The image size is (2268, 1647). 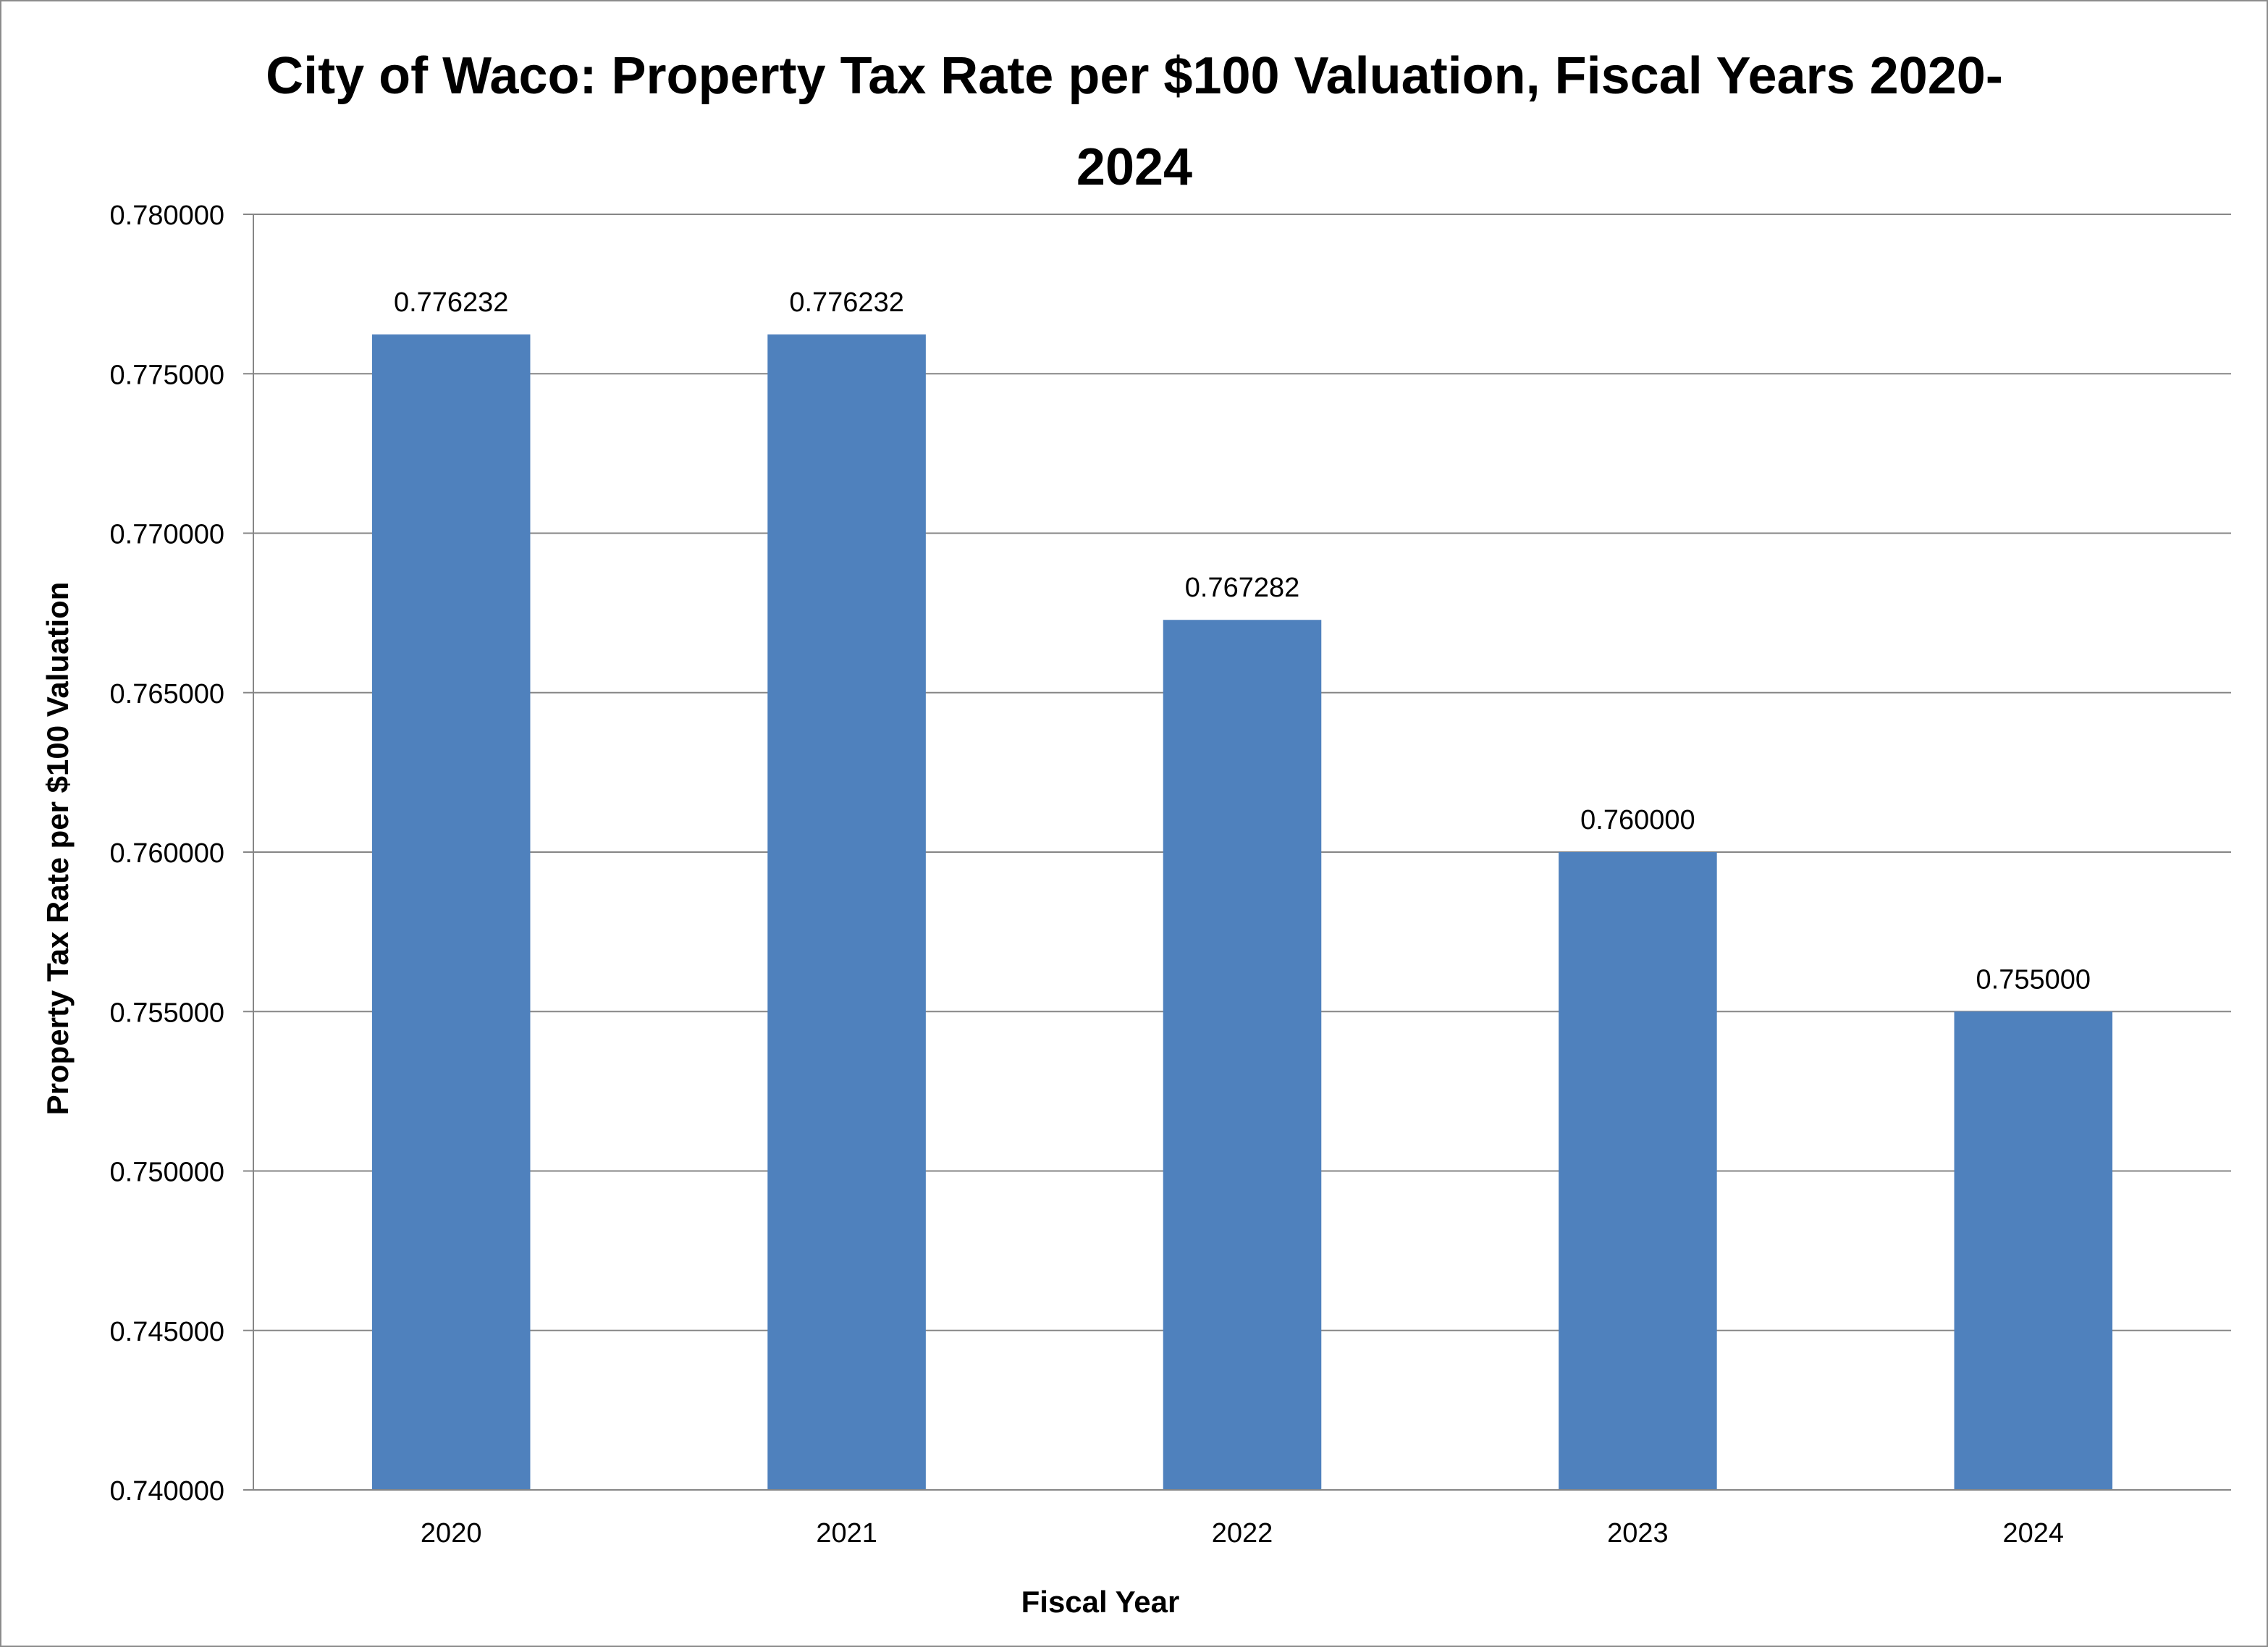 I want to click on y-tick-label: 0.760000, so click(x=167, y=854).